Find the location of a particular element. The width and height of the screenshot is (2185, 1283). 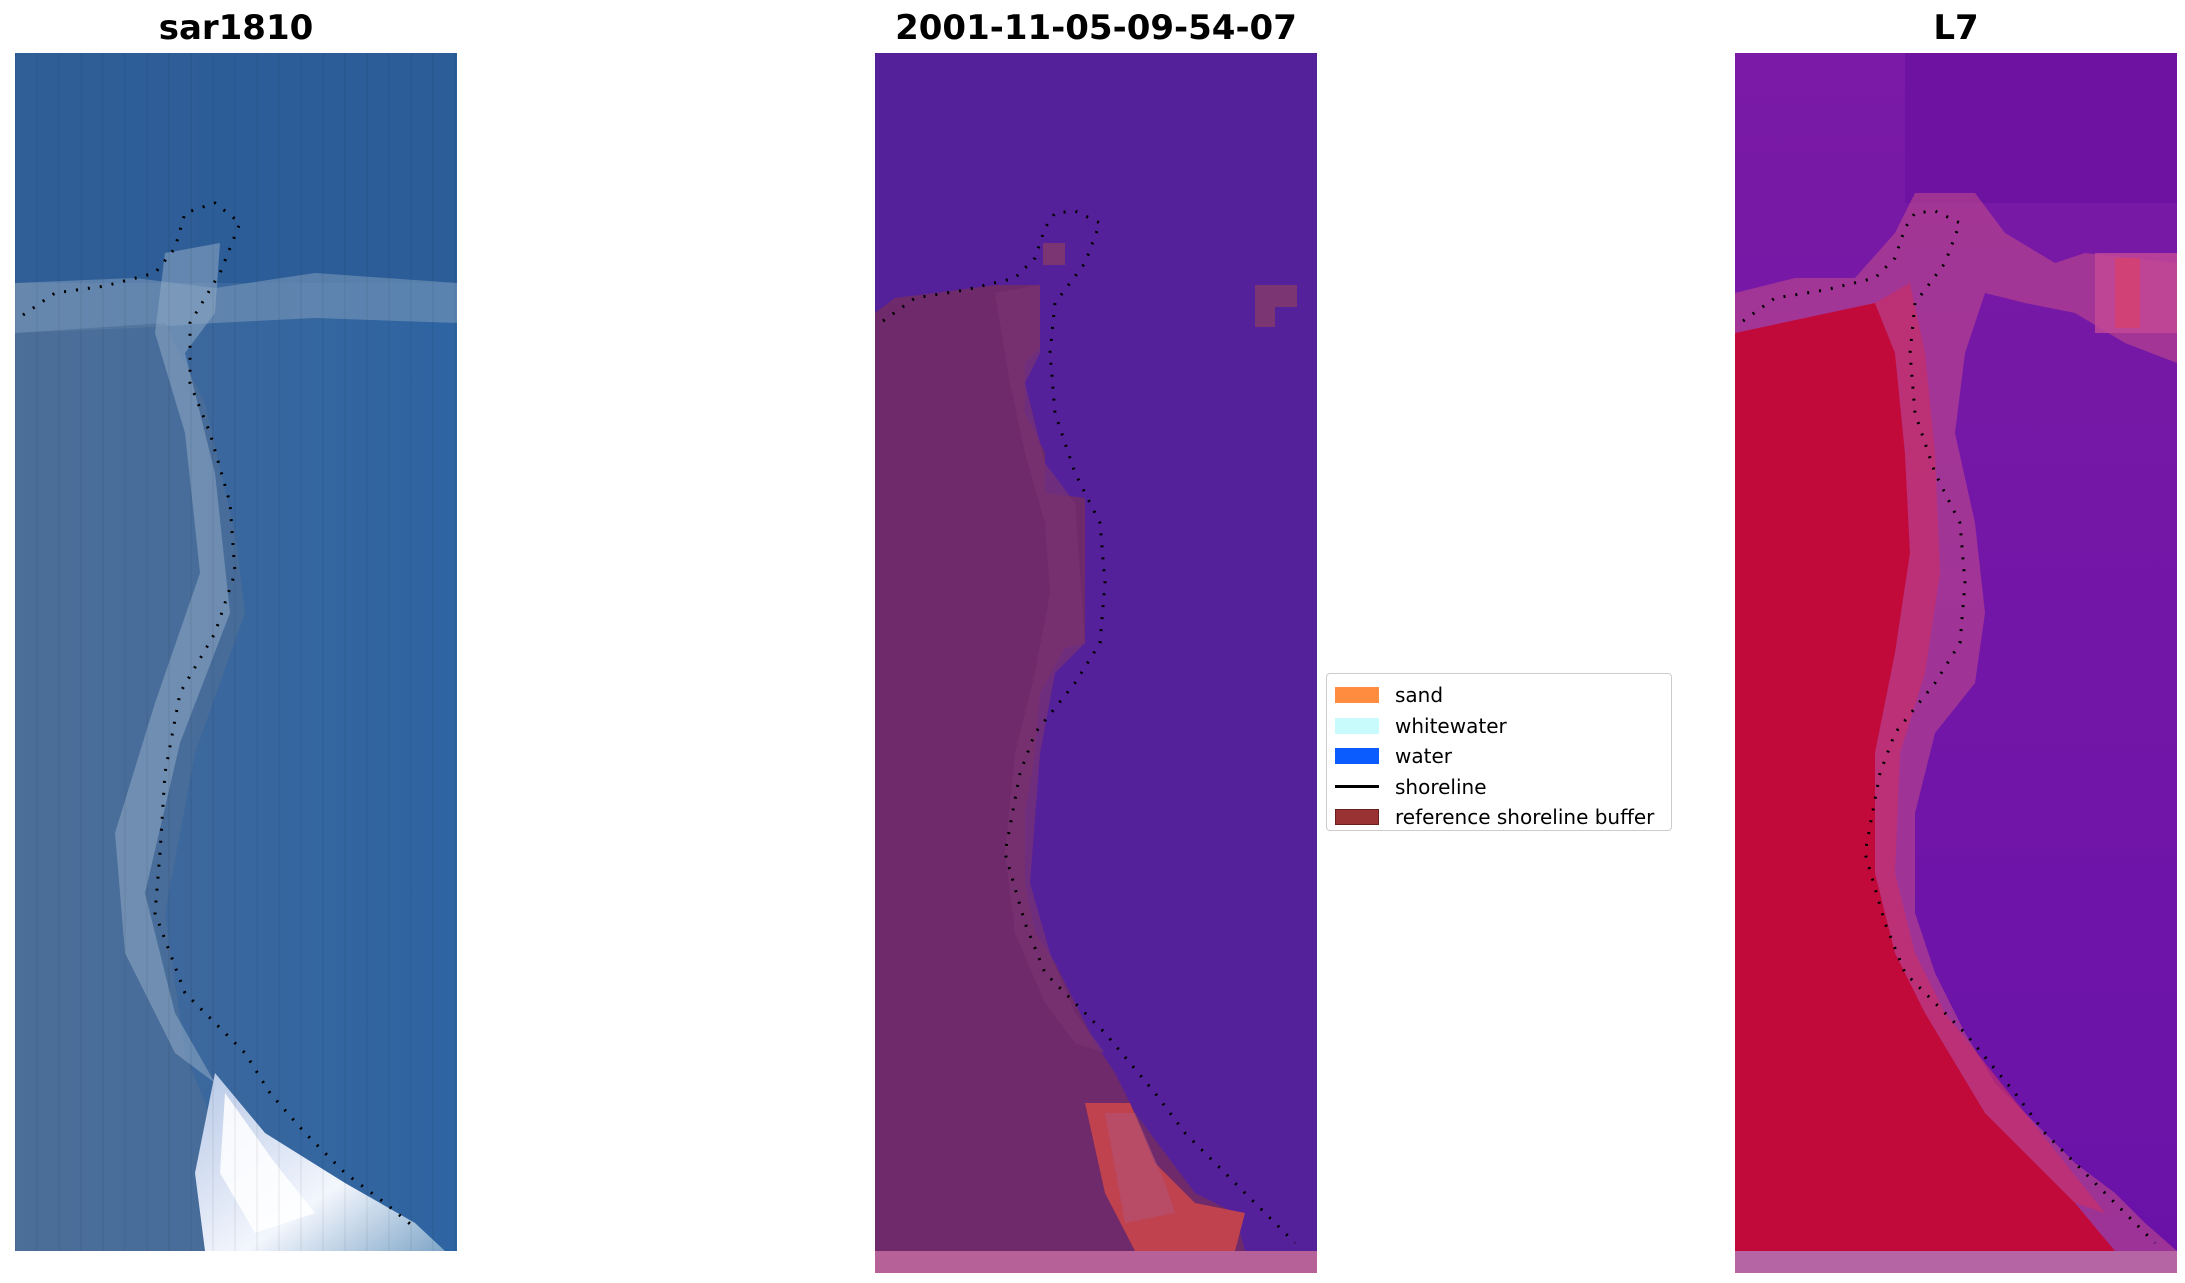

legend-item-sand: sand is located at coordinates (1499, 695).